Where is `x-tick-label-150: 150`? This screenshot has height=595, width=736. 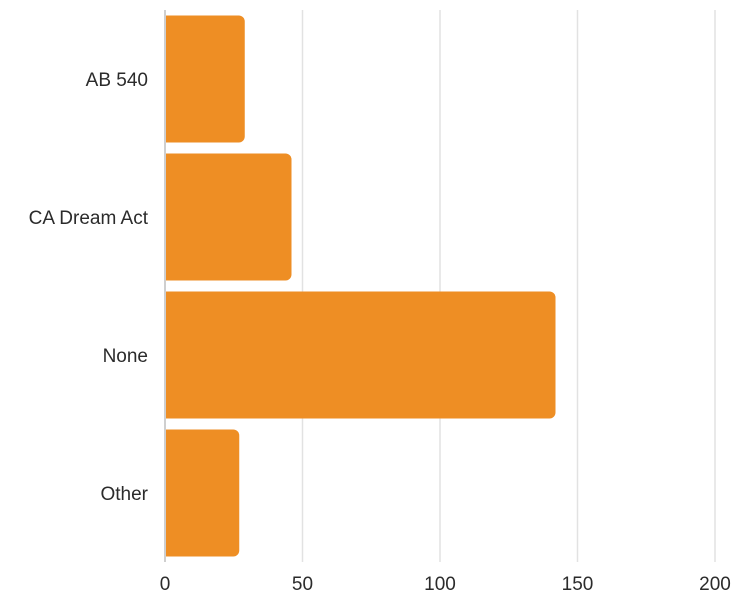
x-tick-label-150: 150 is located at coordinates (578, 584).